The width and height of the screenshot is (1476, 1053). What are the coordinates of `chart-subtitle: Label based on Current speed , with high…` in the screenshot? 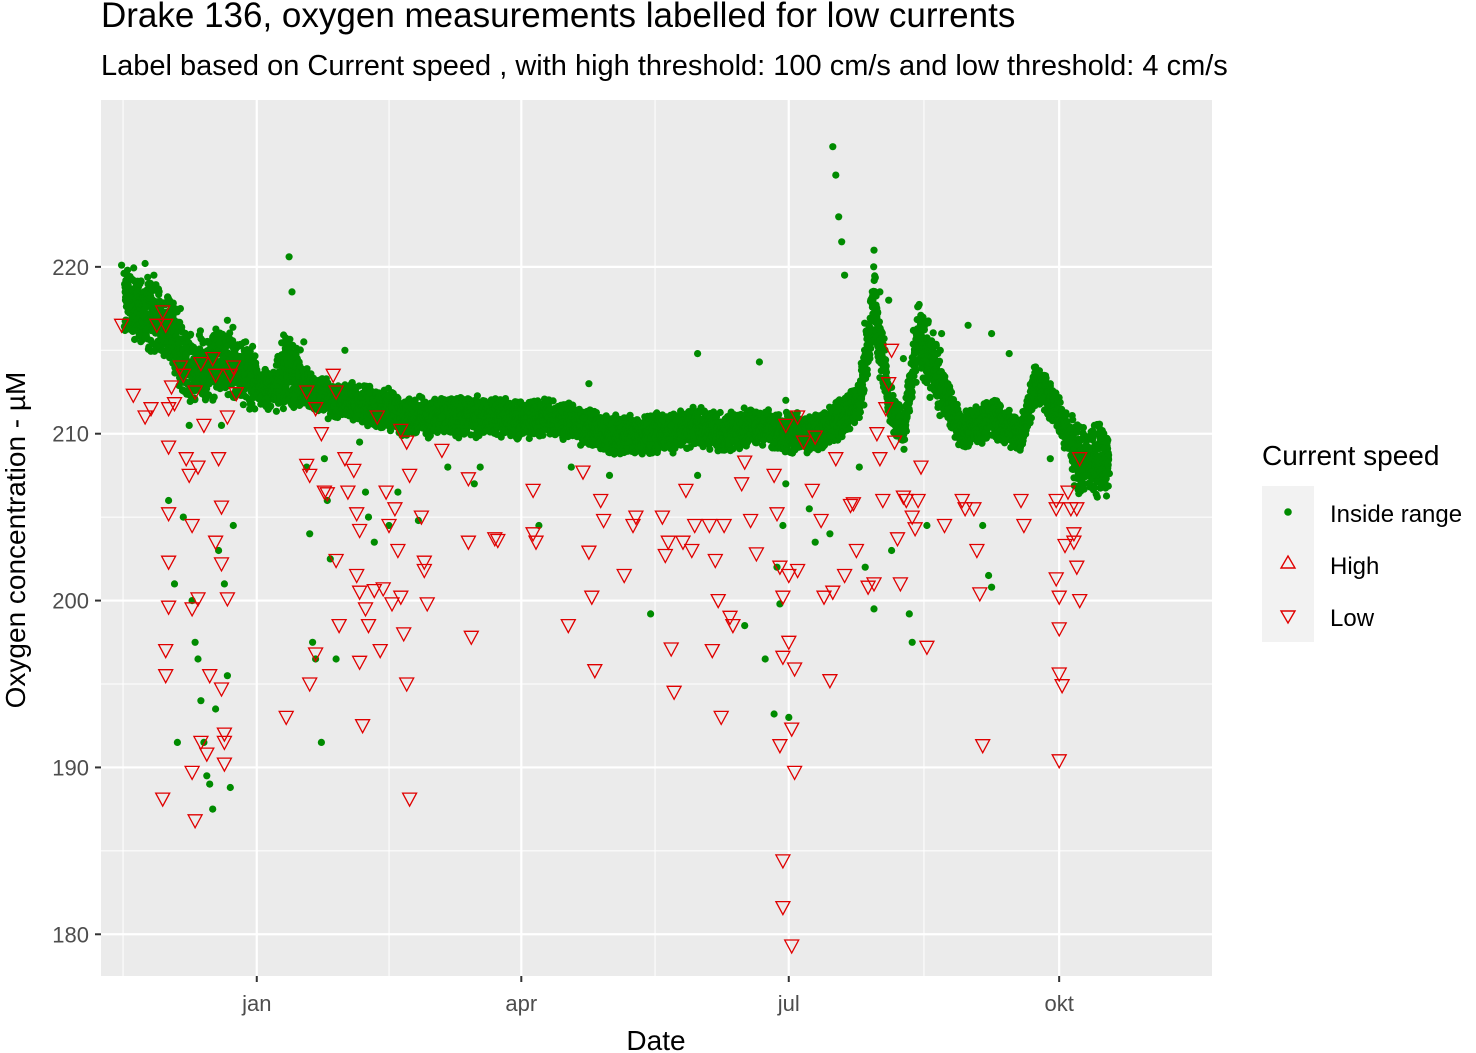 It's located at (664, 66).